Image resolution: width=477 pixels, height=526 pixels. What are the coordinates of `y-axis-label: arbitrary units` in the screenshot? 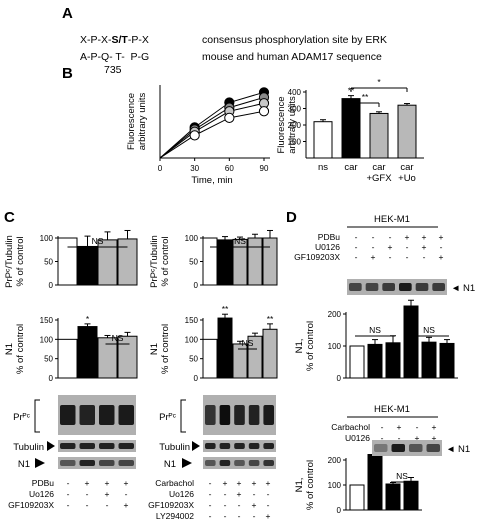 It's located at (292, 125).